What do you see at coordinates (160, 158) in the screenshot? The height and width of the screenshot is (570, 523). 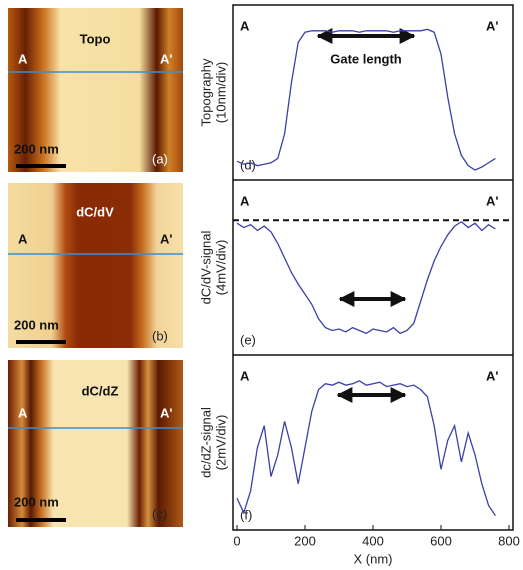 I see `panel-label: (a)` at bounding box center [160, 158].